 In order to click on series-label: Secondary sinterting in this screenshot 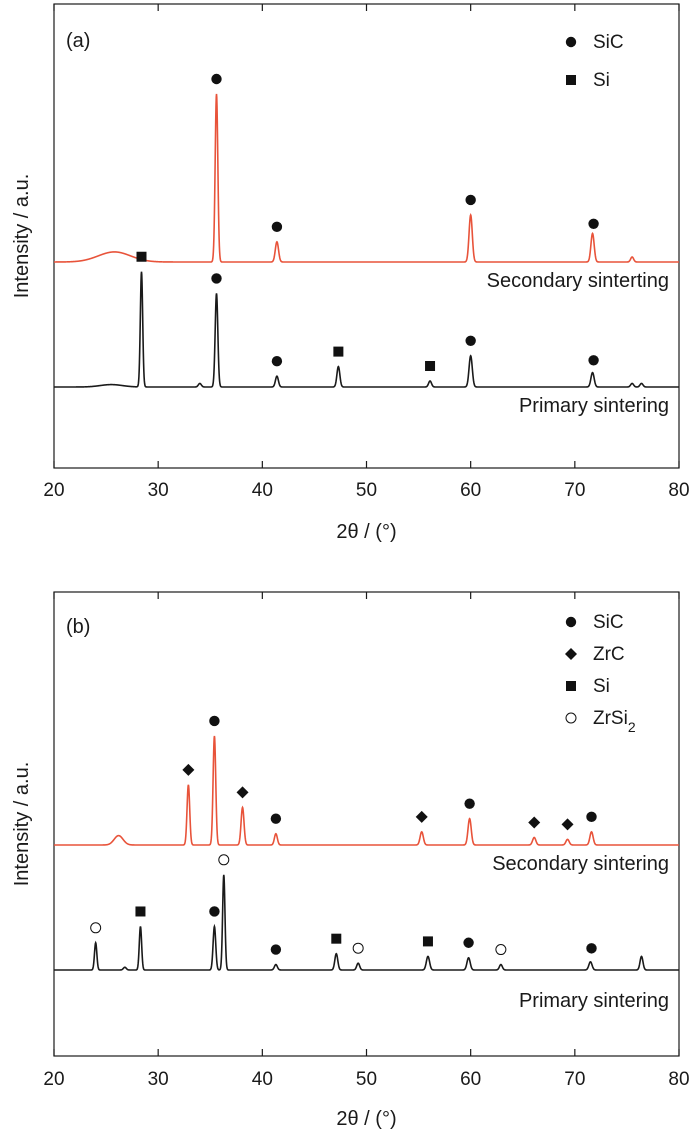, I will do `click(578, 281)`.